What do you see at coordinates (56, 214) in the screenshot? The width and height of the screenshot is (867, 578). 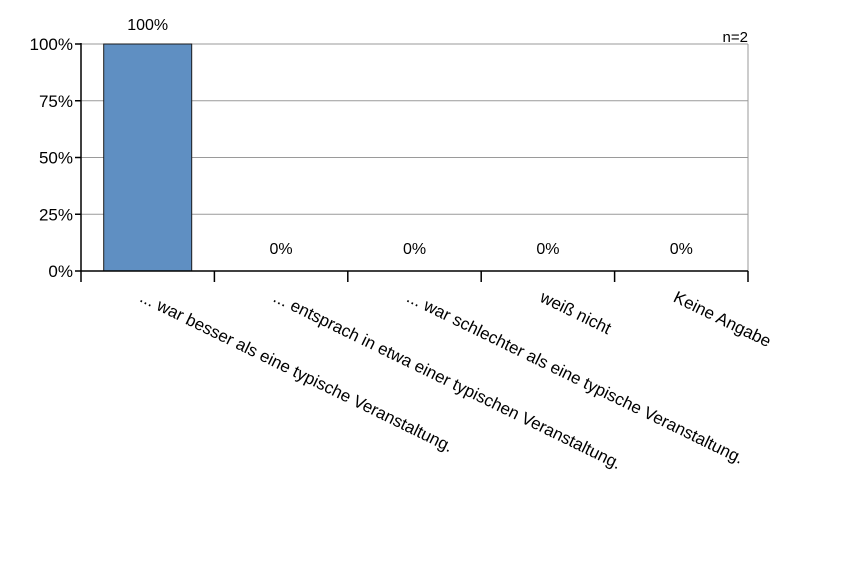 I see `y-tick-label: 25%` at bounding box center [56, 214].